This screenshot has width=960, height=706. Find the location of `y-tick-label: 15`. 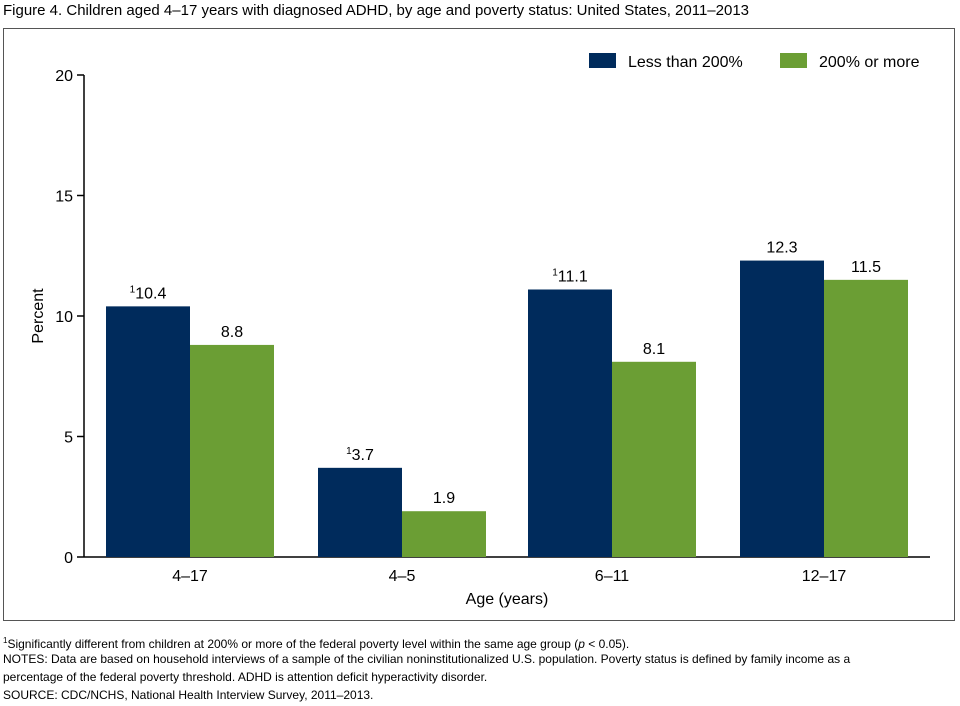

y-tick-label: 15 is located at coordinates (64, 197).